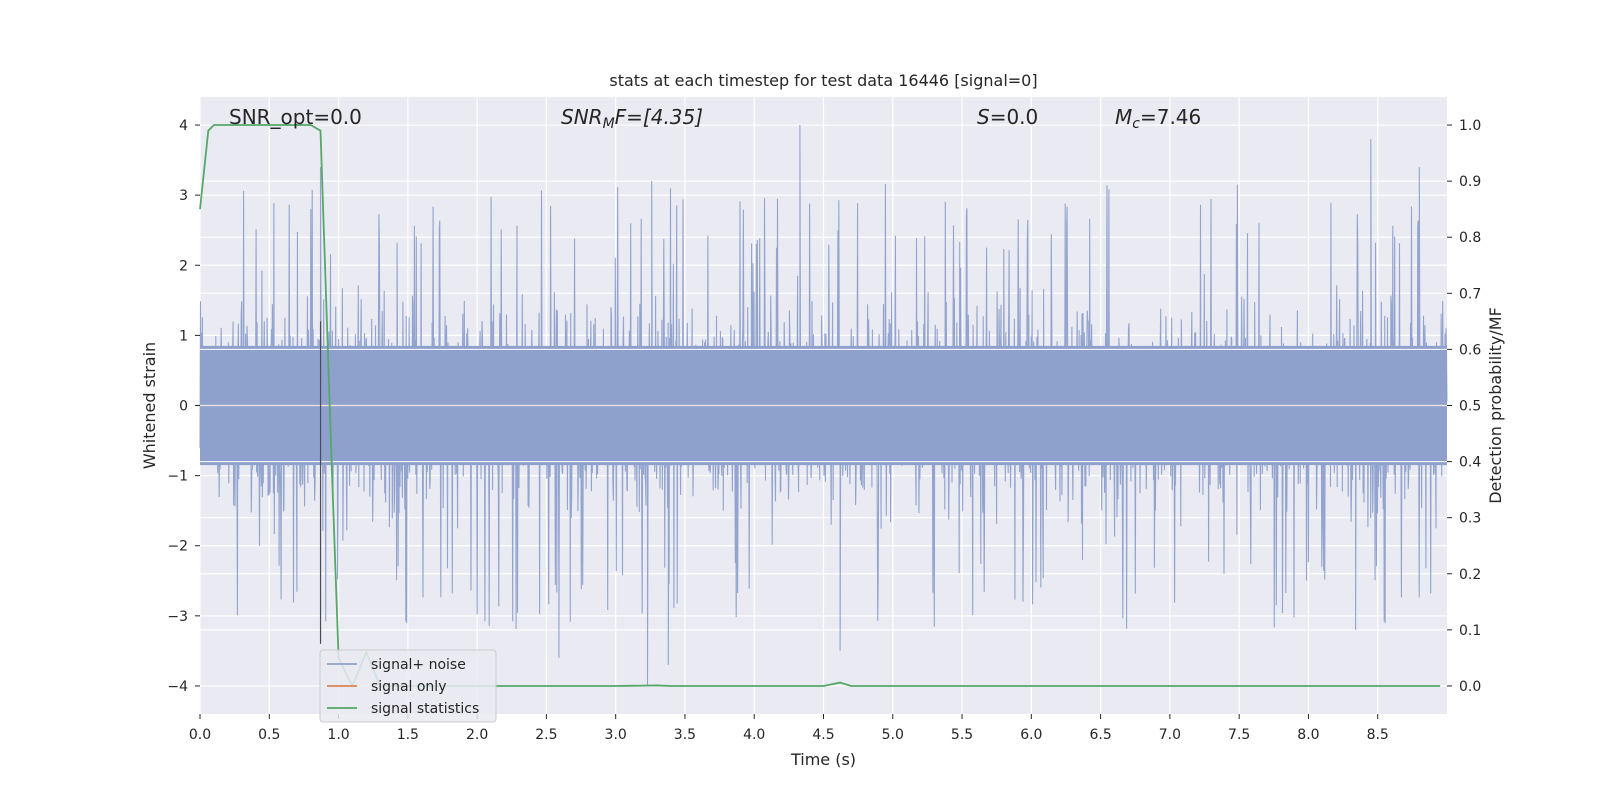 The image size is (1600, 800). What do you see at coordinates (183, 126) in the screenshot?
I see `y-left-tick-label: 4` at bounding box center [183, 126].